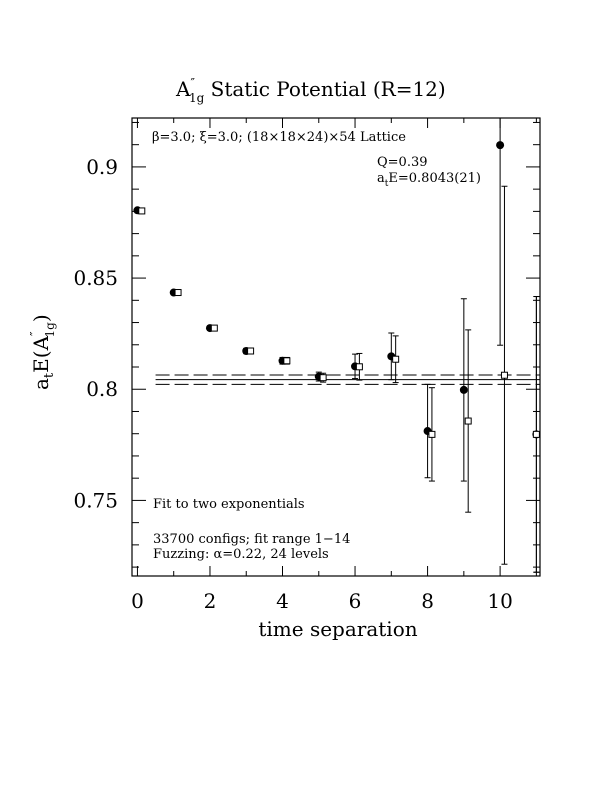 This screenshot has width=612, height=792. I want to click on x-axis-label: time separation, so click(337, 629).